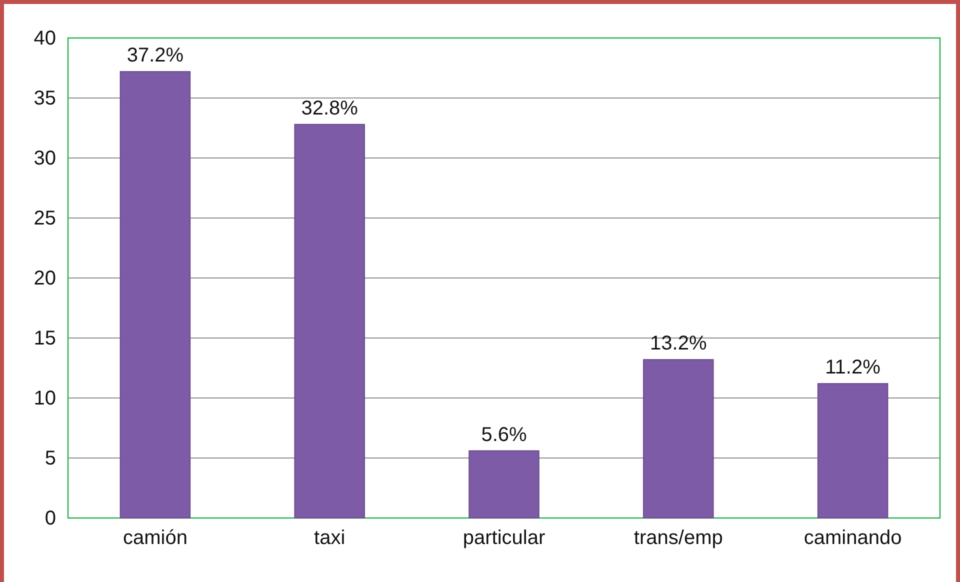 The height and width of the screenshot is (582, 960). I want to click on x-tick-label: caminando, so click(853, 538).